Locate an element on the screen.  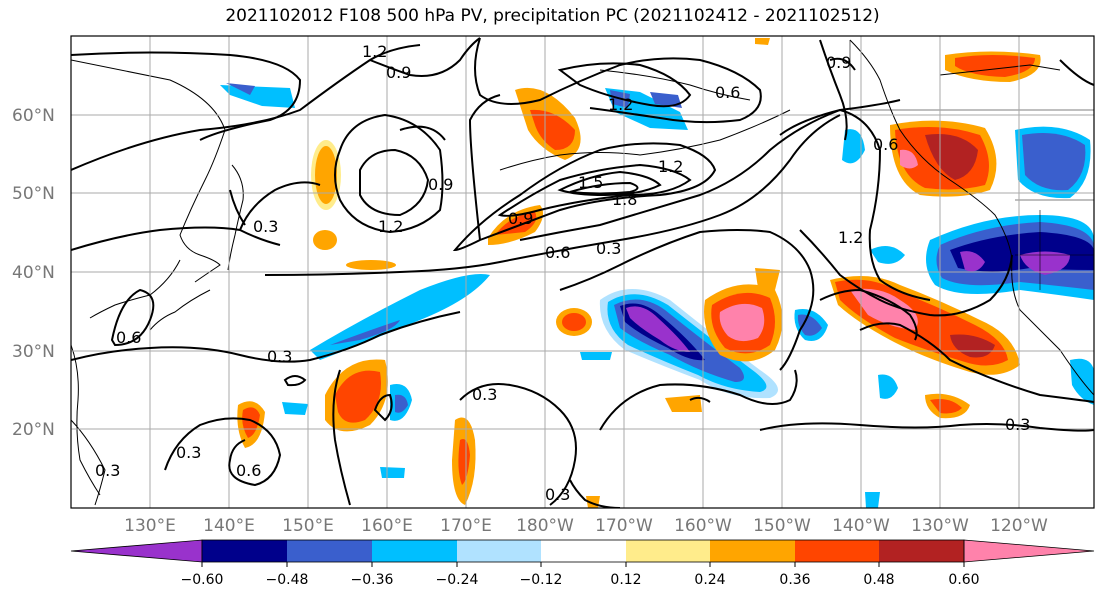
lon-label: 170°E is located at coordinates (466, 526).